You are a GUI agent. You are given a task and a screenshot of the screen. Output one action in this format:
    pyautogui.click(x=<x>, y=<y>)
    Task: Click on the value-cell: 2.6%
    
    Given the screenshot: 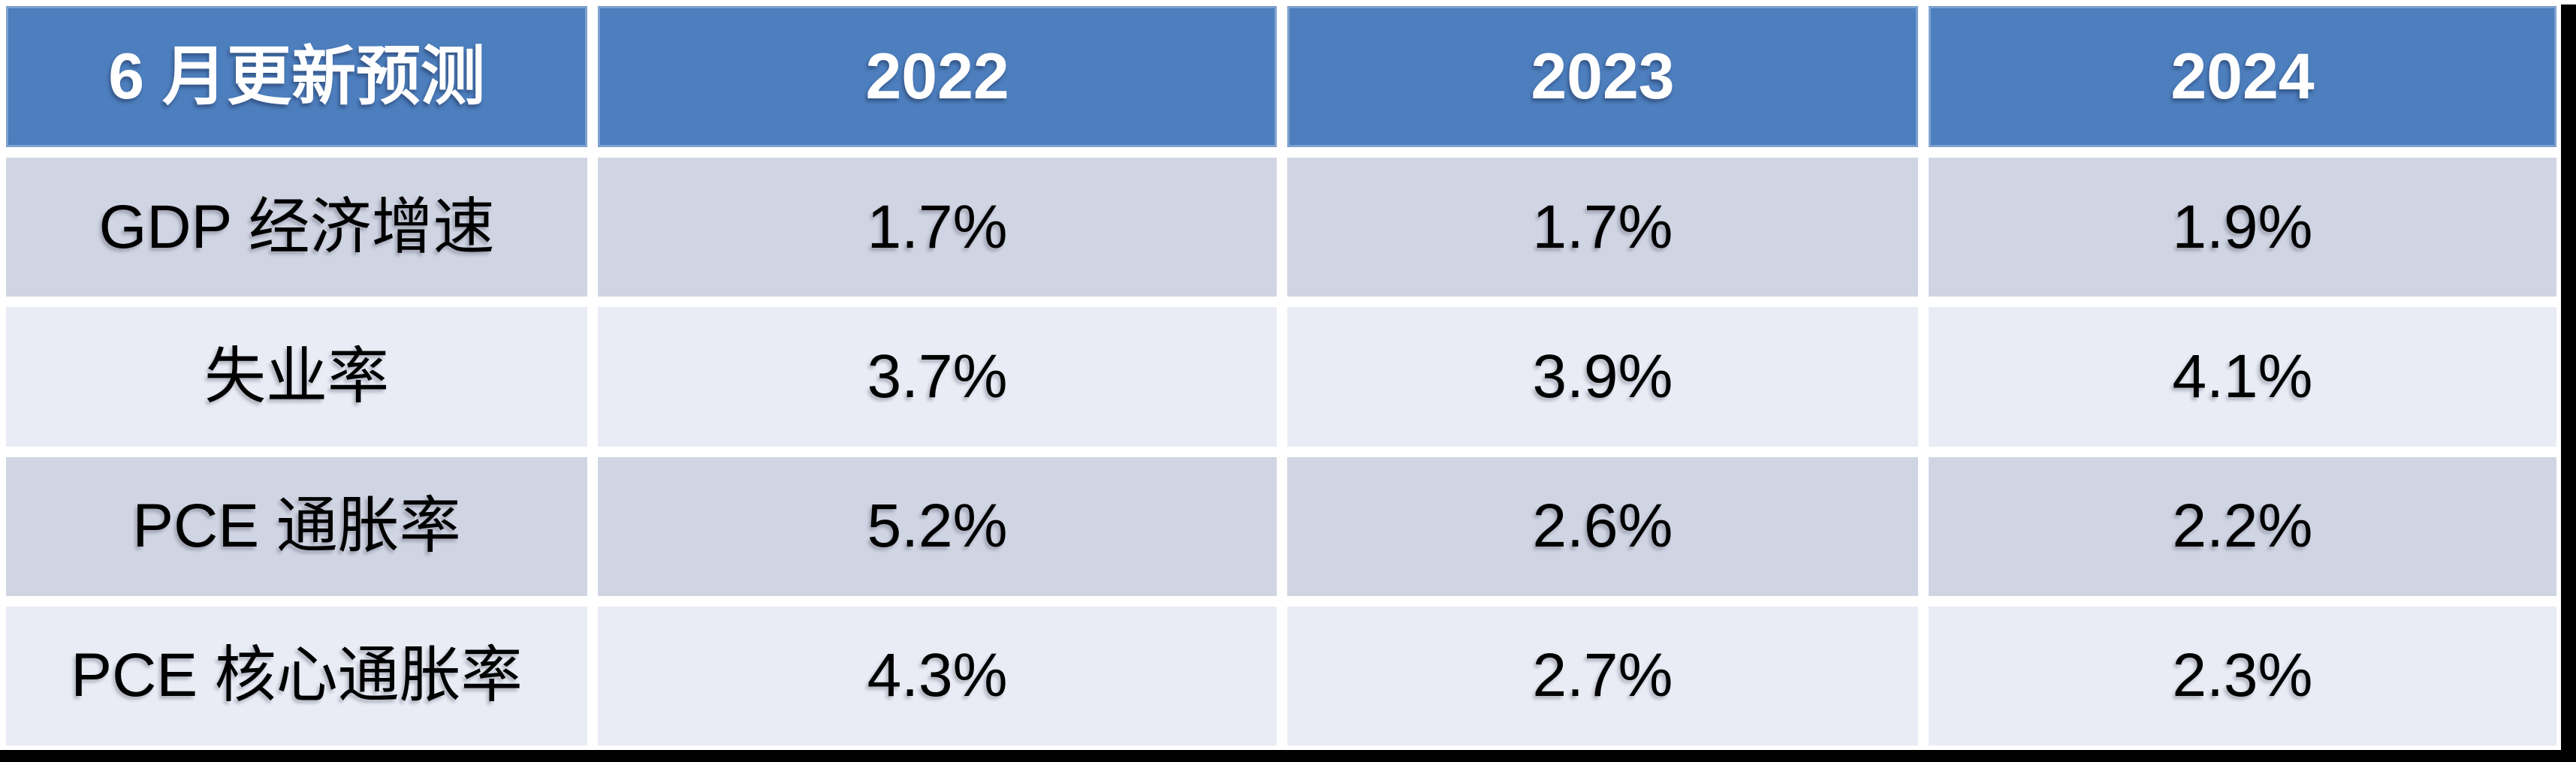 What is the action you would take?
    pyautogui.click(x=1602, y=526)
    